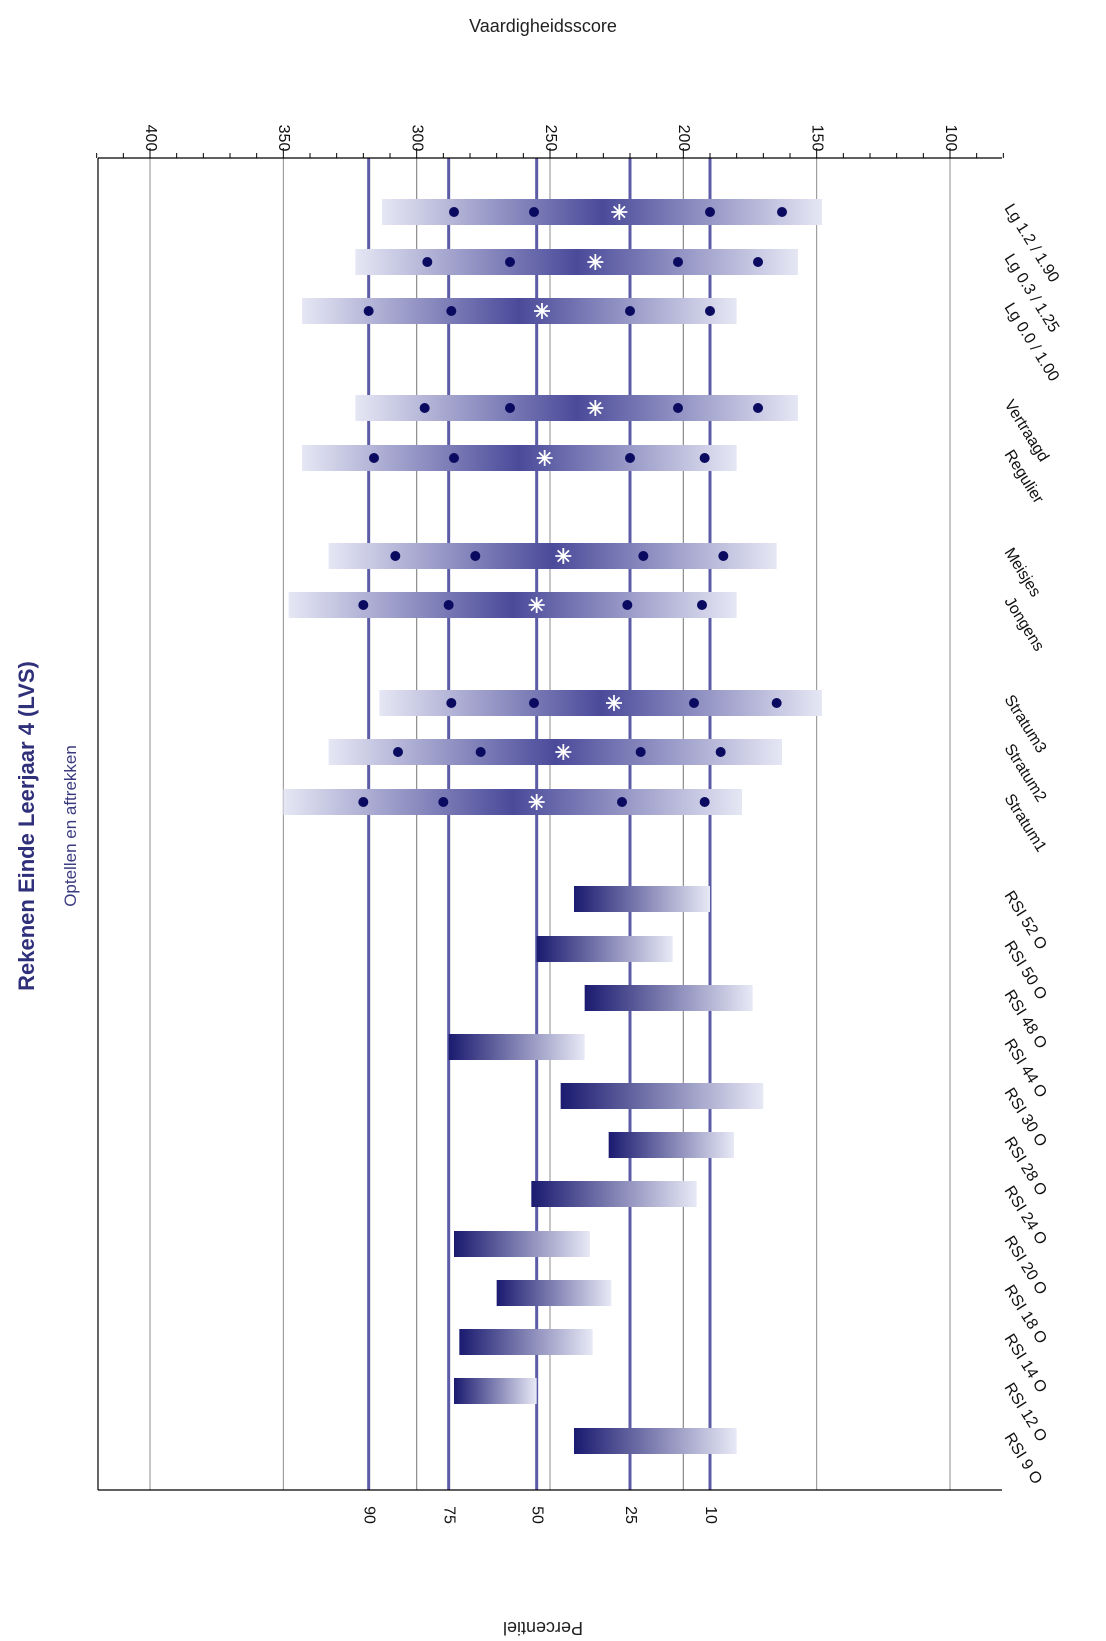 This screenshot has width=1106, height=1641. I want to click on percentile-tick-label: 25, so click(630, 1515).